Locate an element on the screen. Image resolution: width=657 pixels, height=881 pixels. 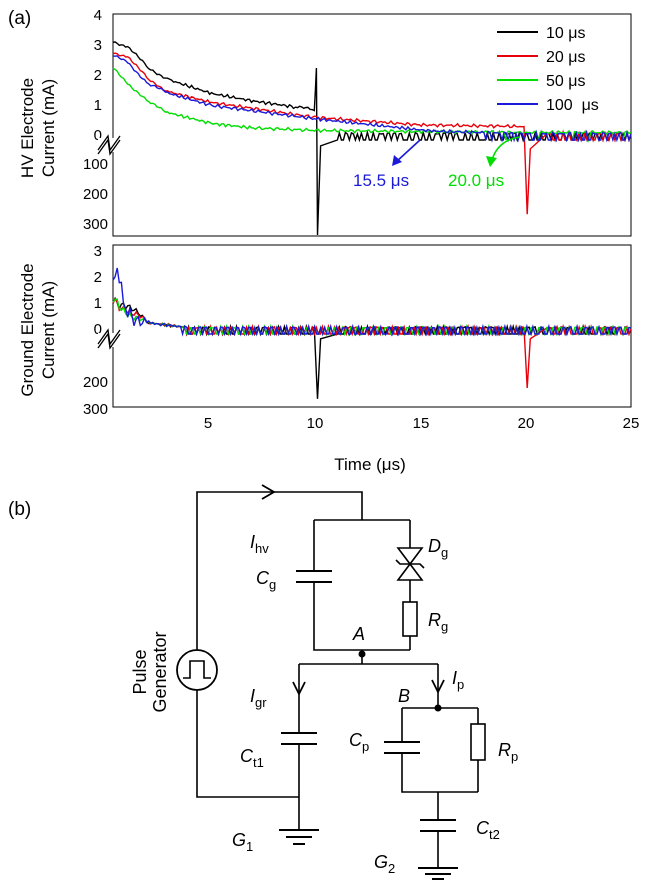
resistor-rg is located at coordinates (410, 619).